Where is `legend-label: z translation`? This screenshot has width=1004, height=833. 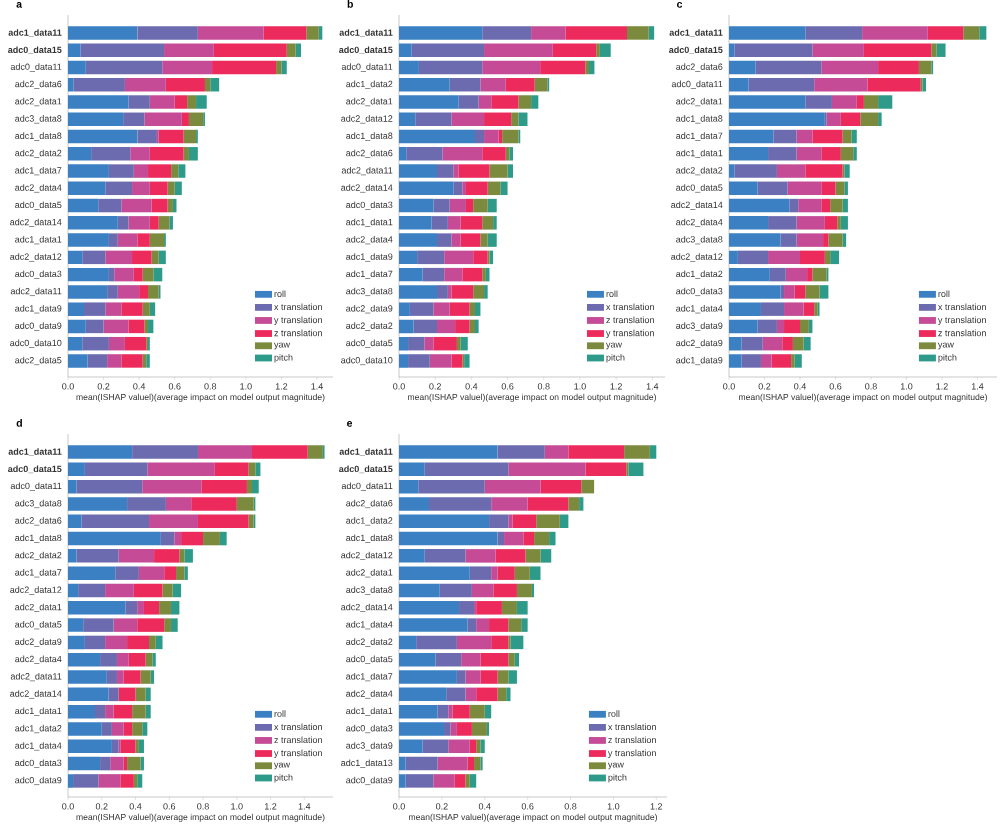
legend-label: z translation is located at coordinates (630, 320).